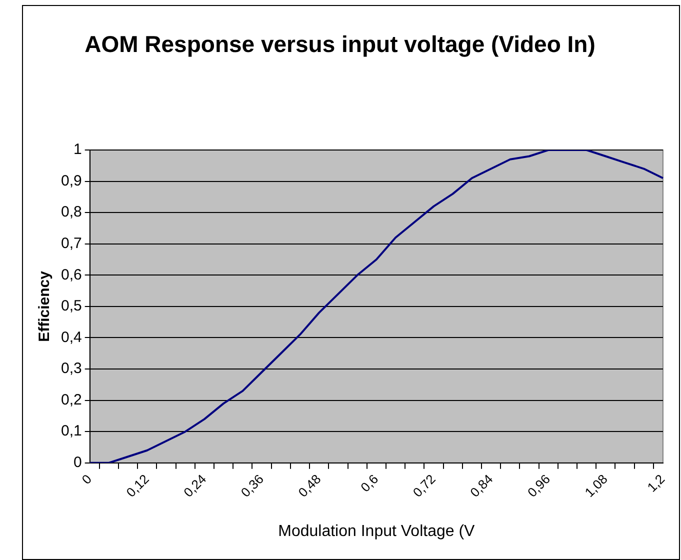 The height and width of the screenshot is (560, 681). What do you see at coordinates (538, 485) in the screenshot?
I see `x-tick-label: 0,96` at bounding box center [538, 485].